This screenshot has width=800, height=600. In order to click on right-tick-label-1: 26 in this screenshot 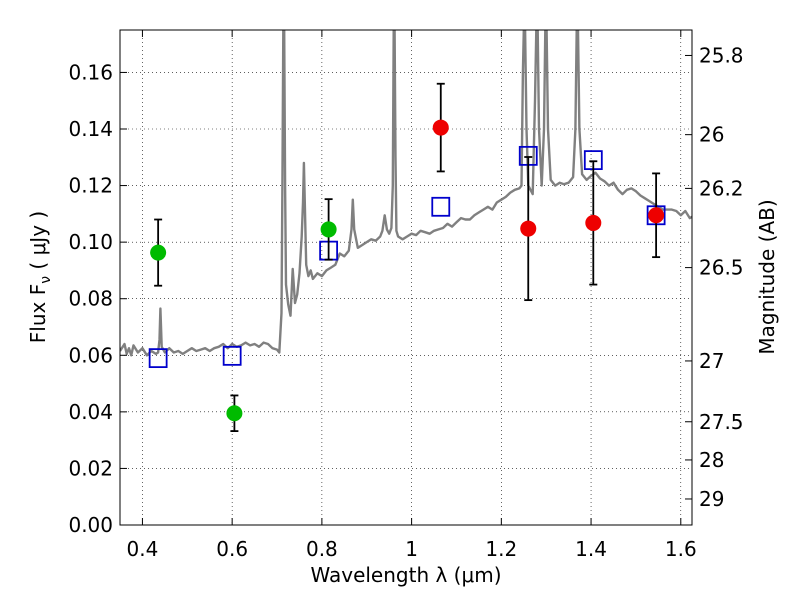, I will do `click(711, 135)`.